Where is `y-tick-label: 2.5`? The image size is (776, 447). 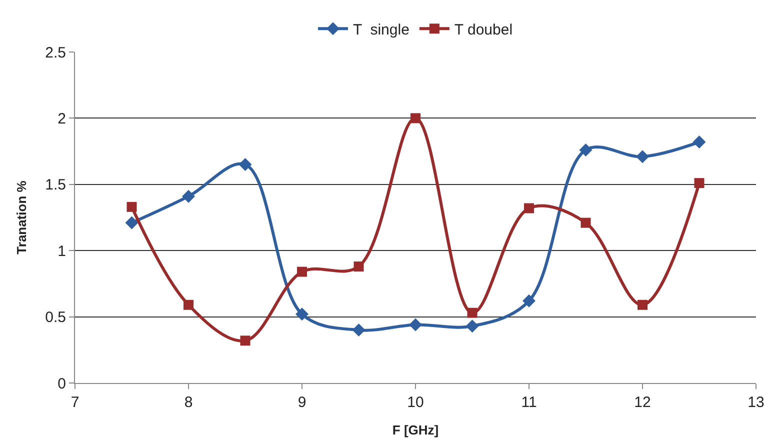 y-tick-label: 2.5 is located at coordinates (55, 53).